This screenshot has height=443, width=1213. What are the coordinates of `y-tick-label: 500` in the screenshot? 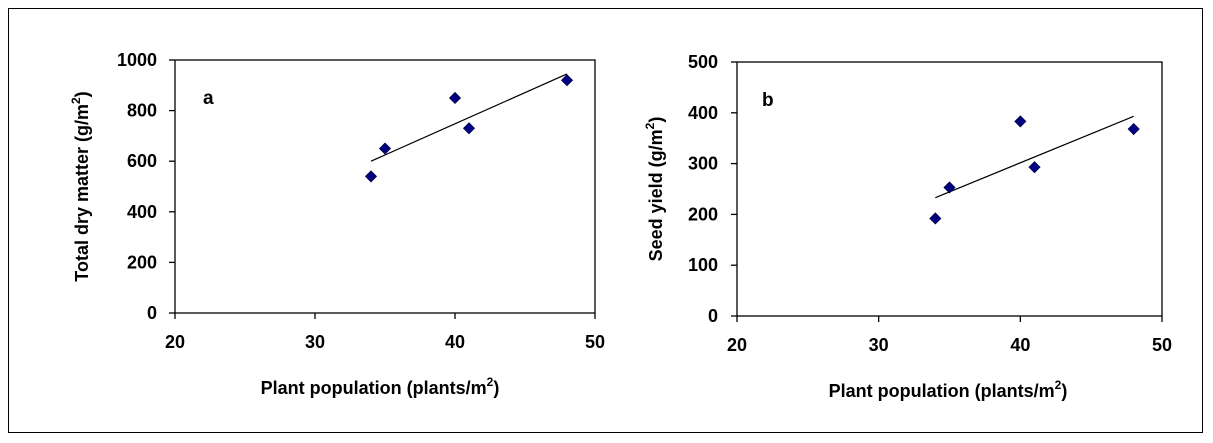 It's located at (703, 62).